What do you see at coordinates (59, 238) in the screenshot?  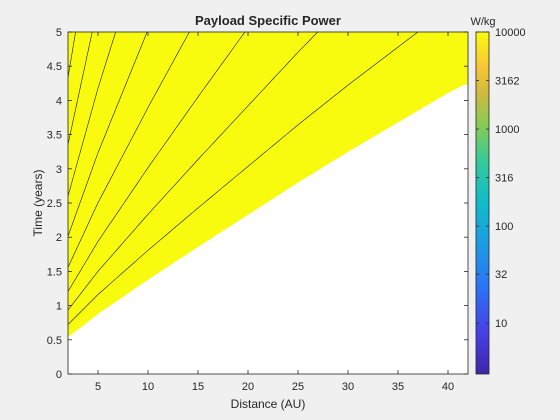 I see `y-tick-label-4: 2` at bounding box center [59, 238].